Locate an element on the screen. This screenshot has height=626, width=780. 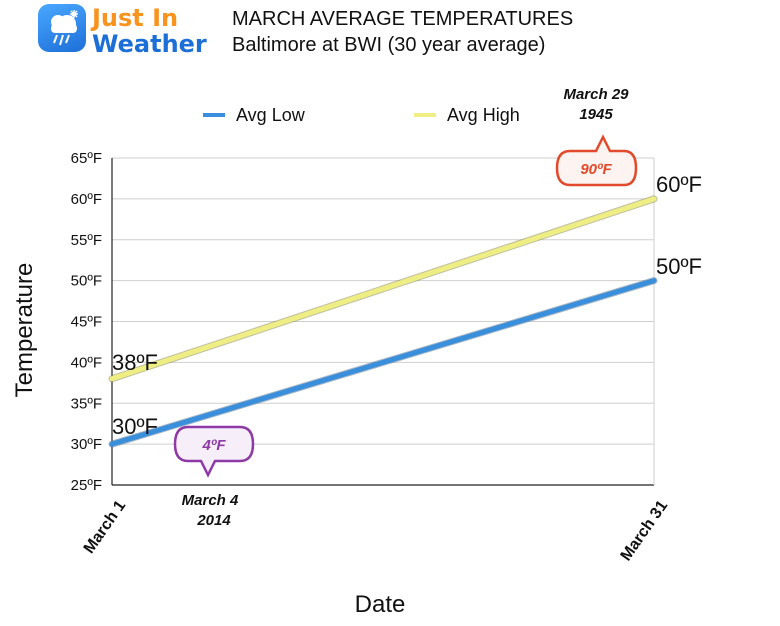
y-tick-label: 30ºF is located at coordinates (86, 444).